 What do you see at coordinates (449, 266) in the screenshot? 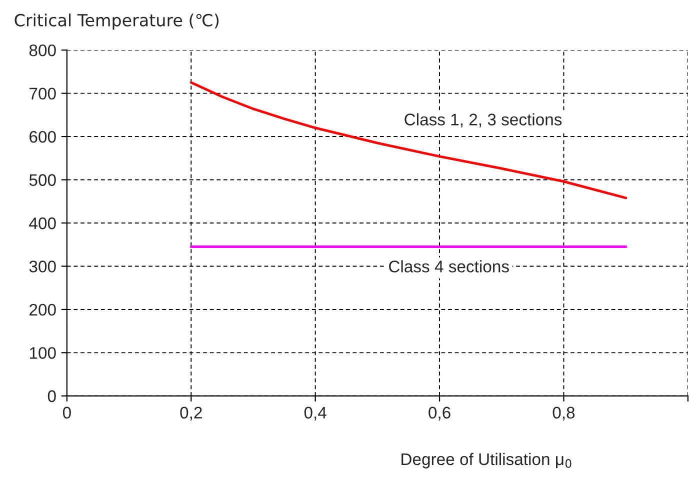
I see `annotation: Class 4 sections` at bounding box center [449, 266].